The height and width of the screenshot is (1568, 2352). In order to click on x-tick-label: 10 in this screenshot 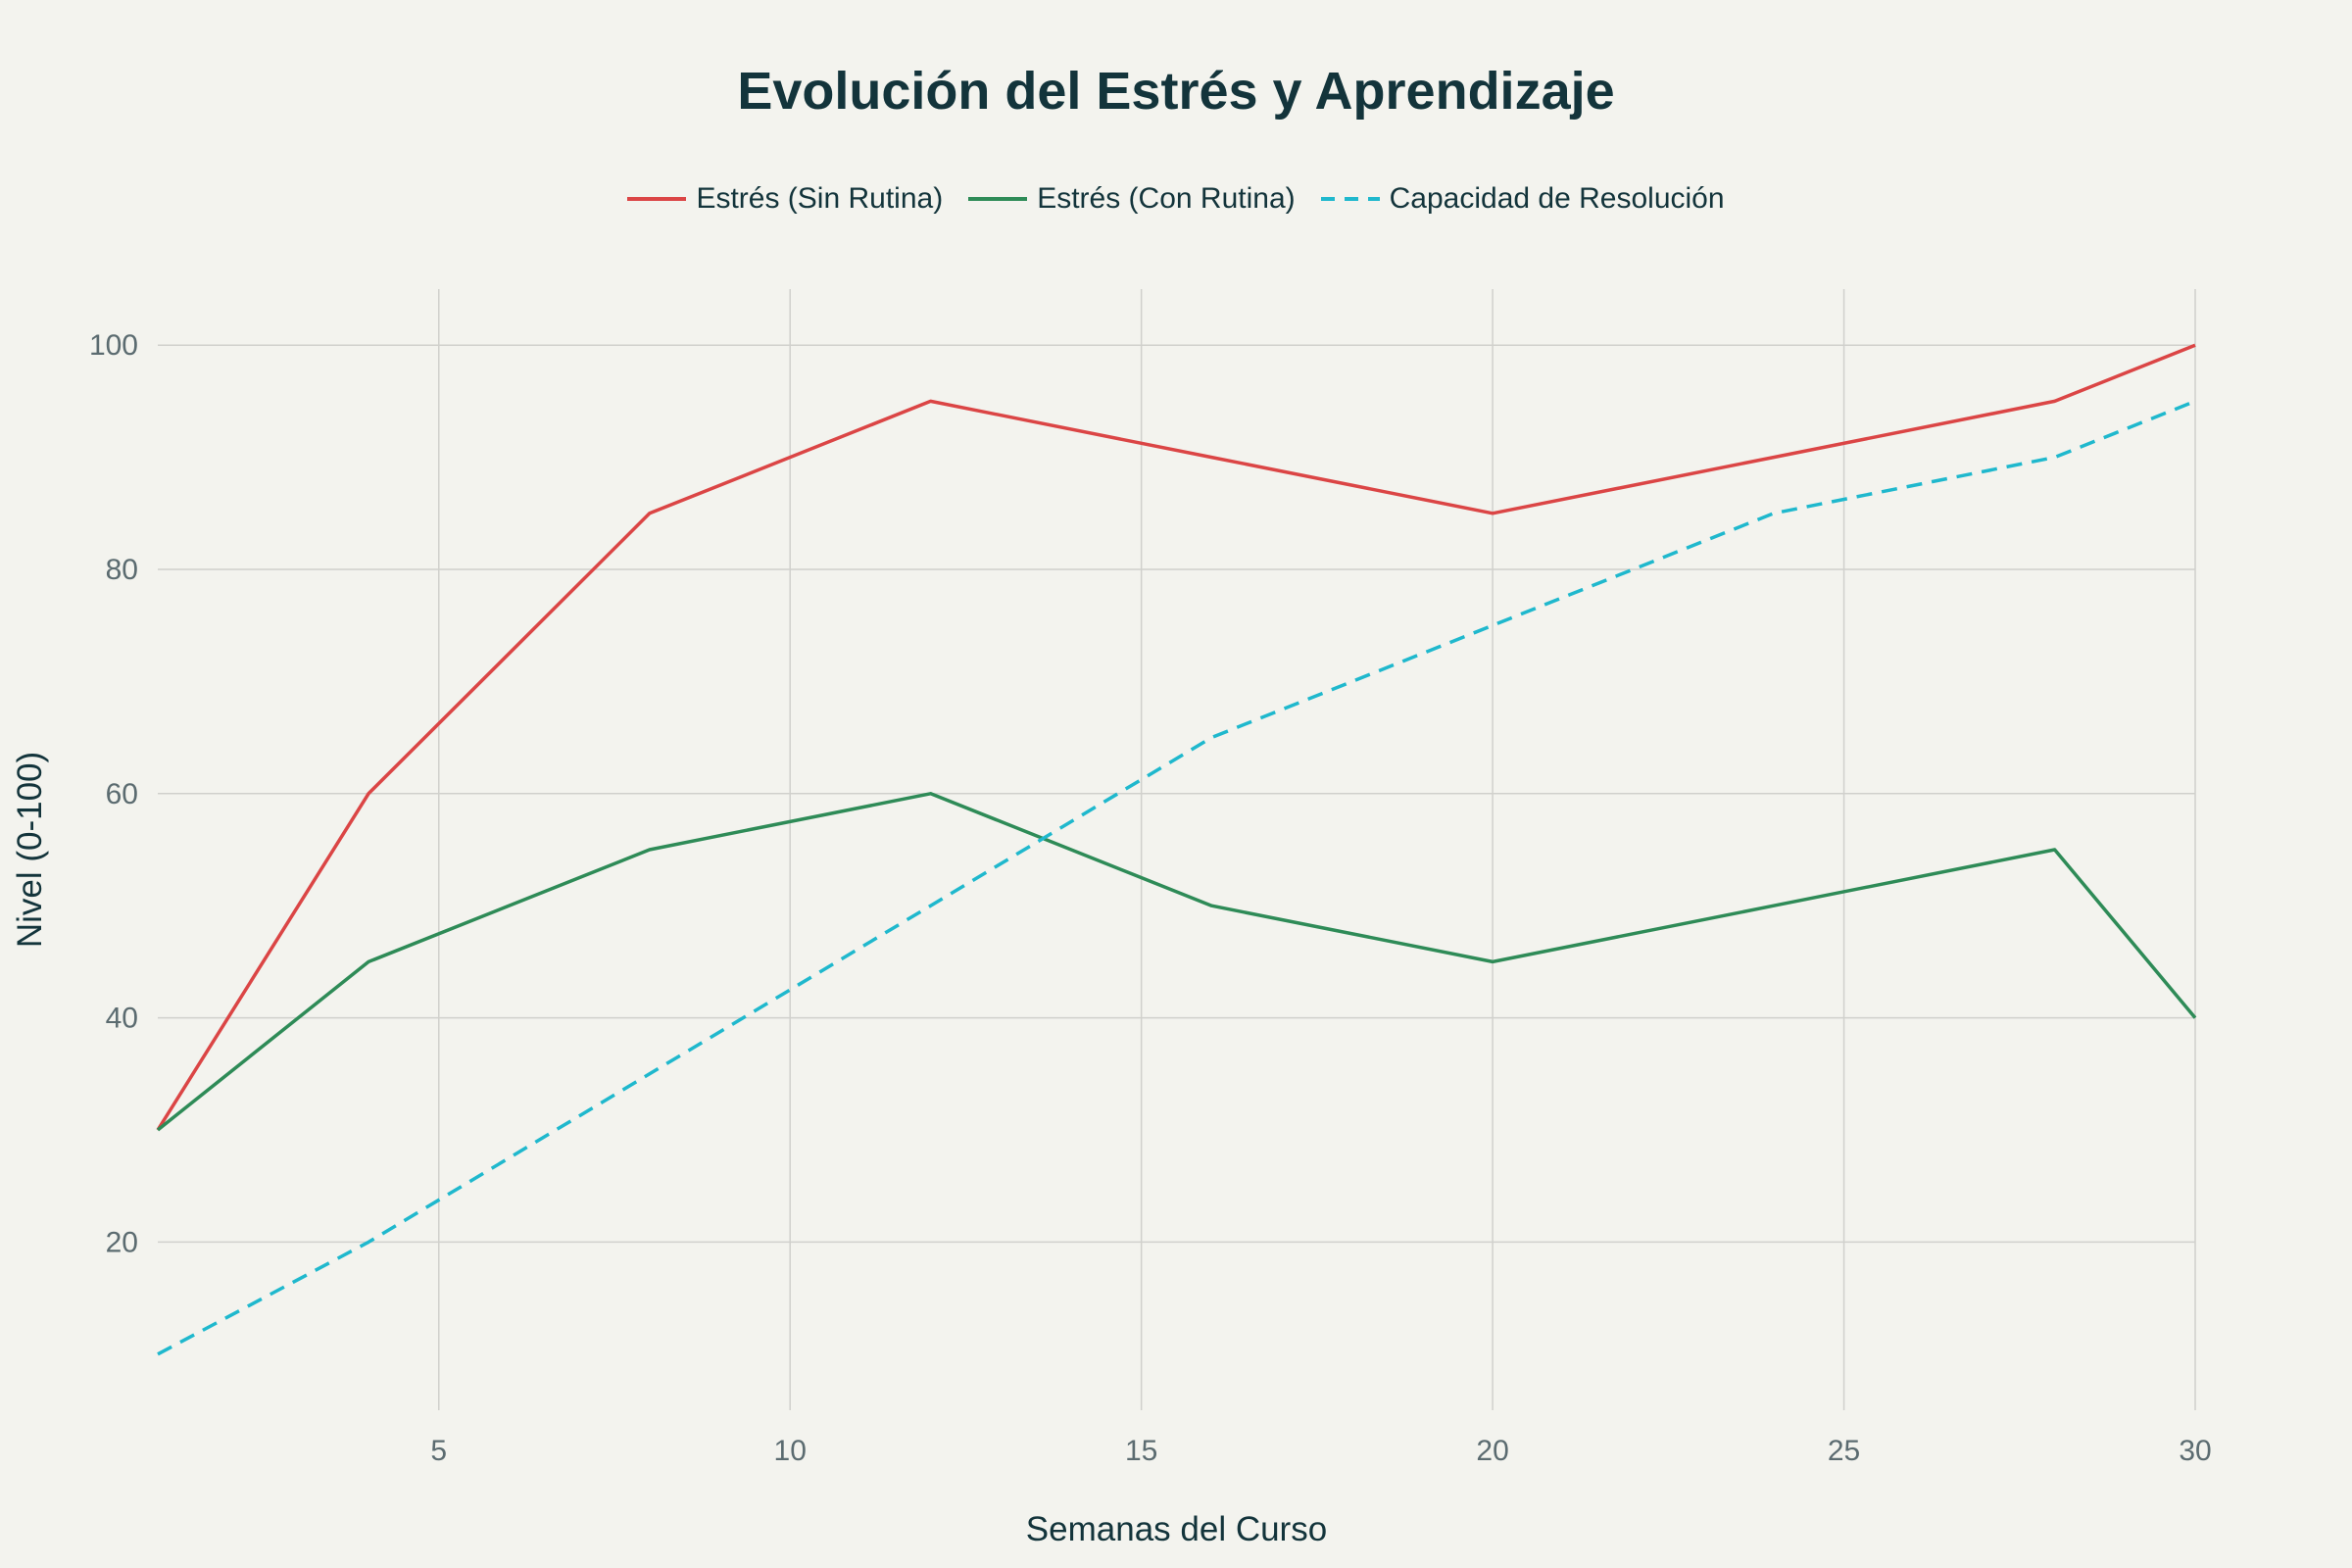, I will do `click(790, 1451)`.